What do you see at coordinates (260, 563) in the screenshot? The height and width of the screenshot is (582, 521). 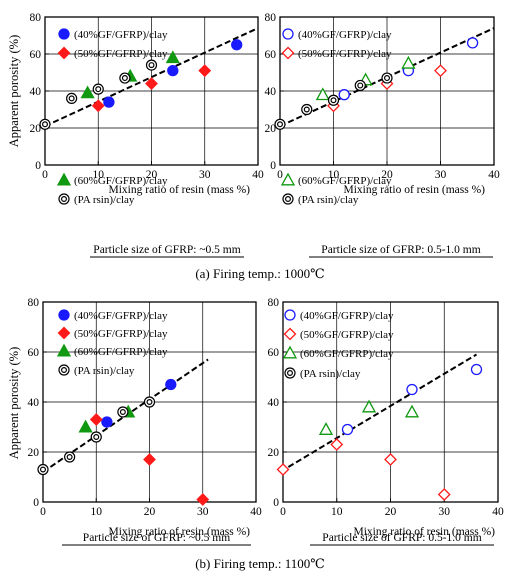 I see `caption-1100c: (b) Firing temp.: 1100℃` at bounding box center [260, 563].